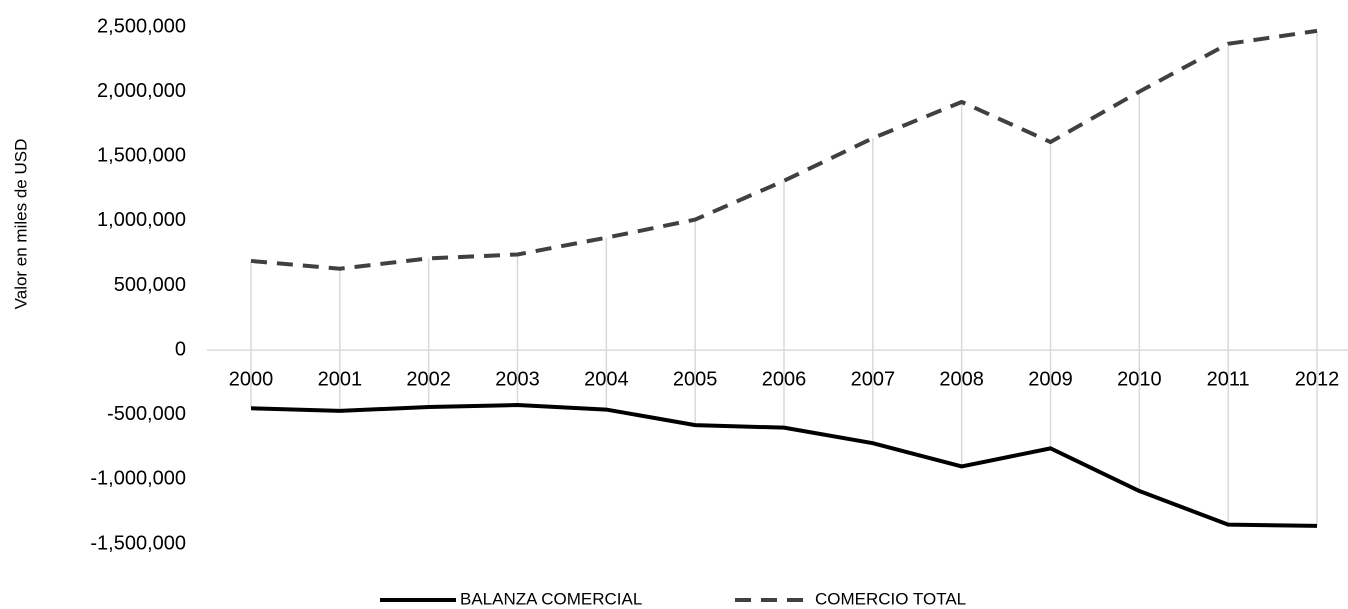  What do you see at coordinates (251, 379) in the screenshot?
I see `x-tick-label: 2000` at bounding box center [251, 379].